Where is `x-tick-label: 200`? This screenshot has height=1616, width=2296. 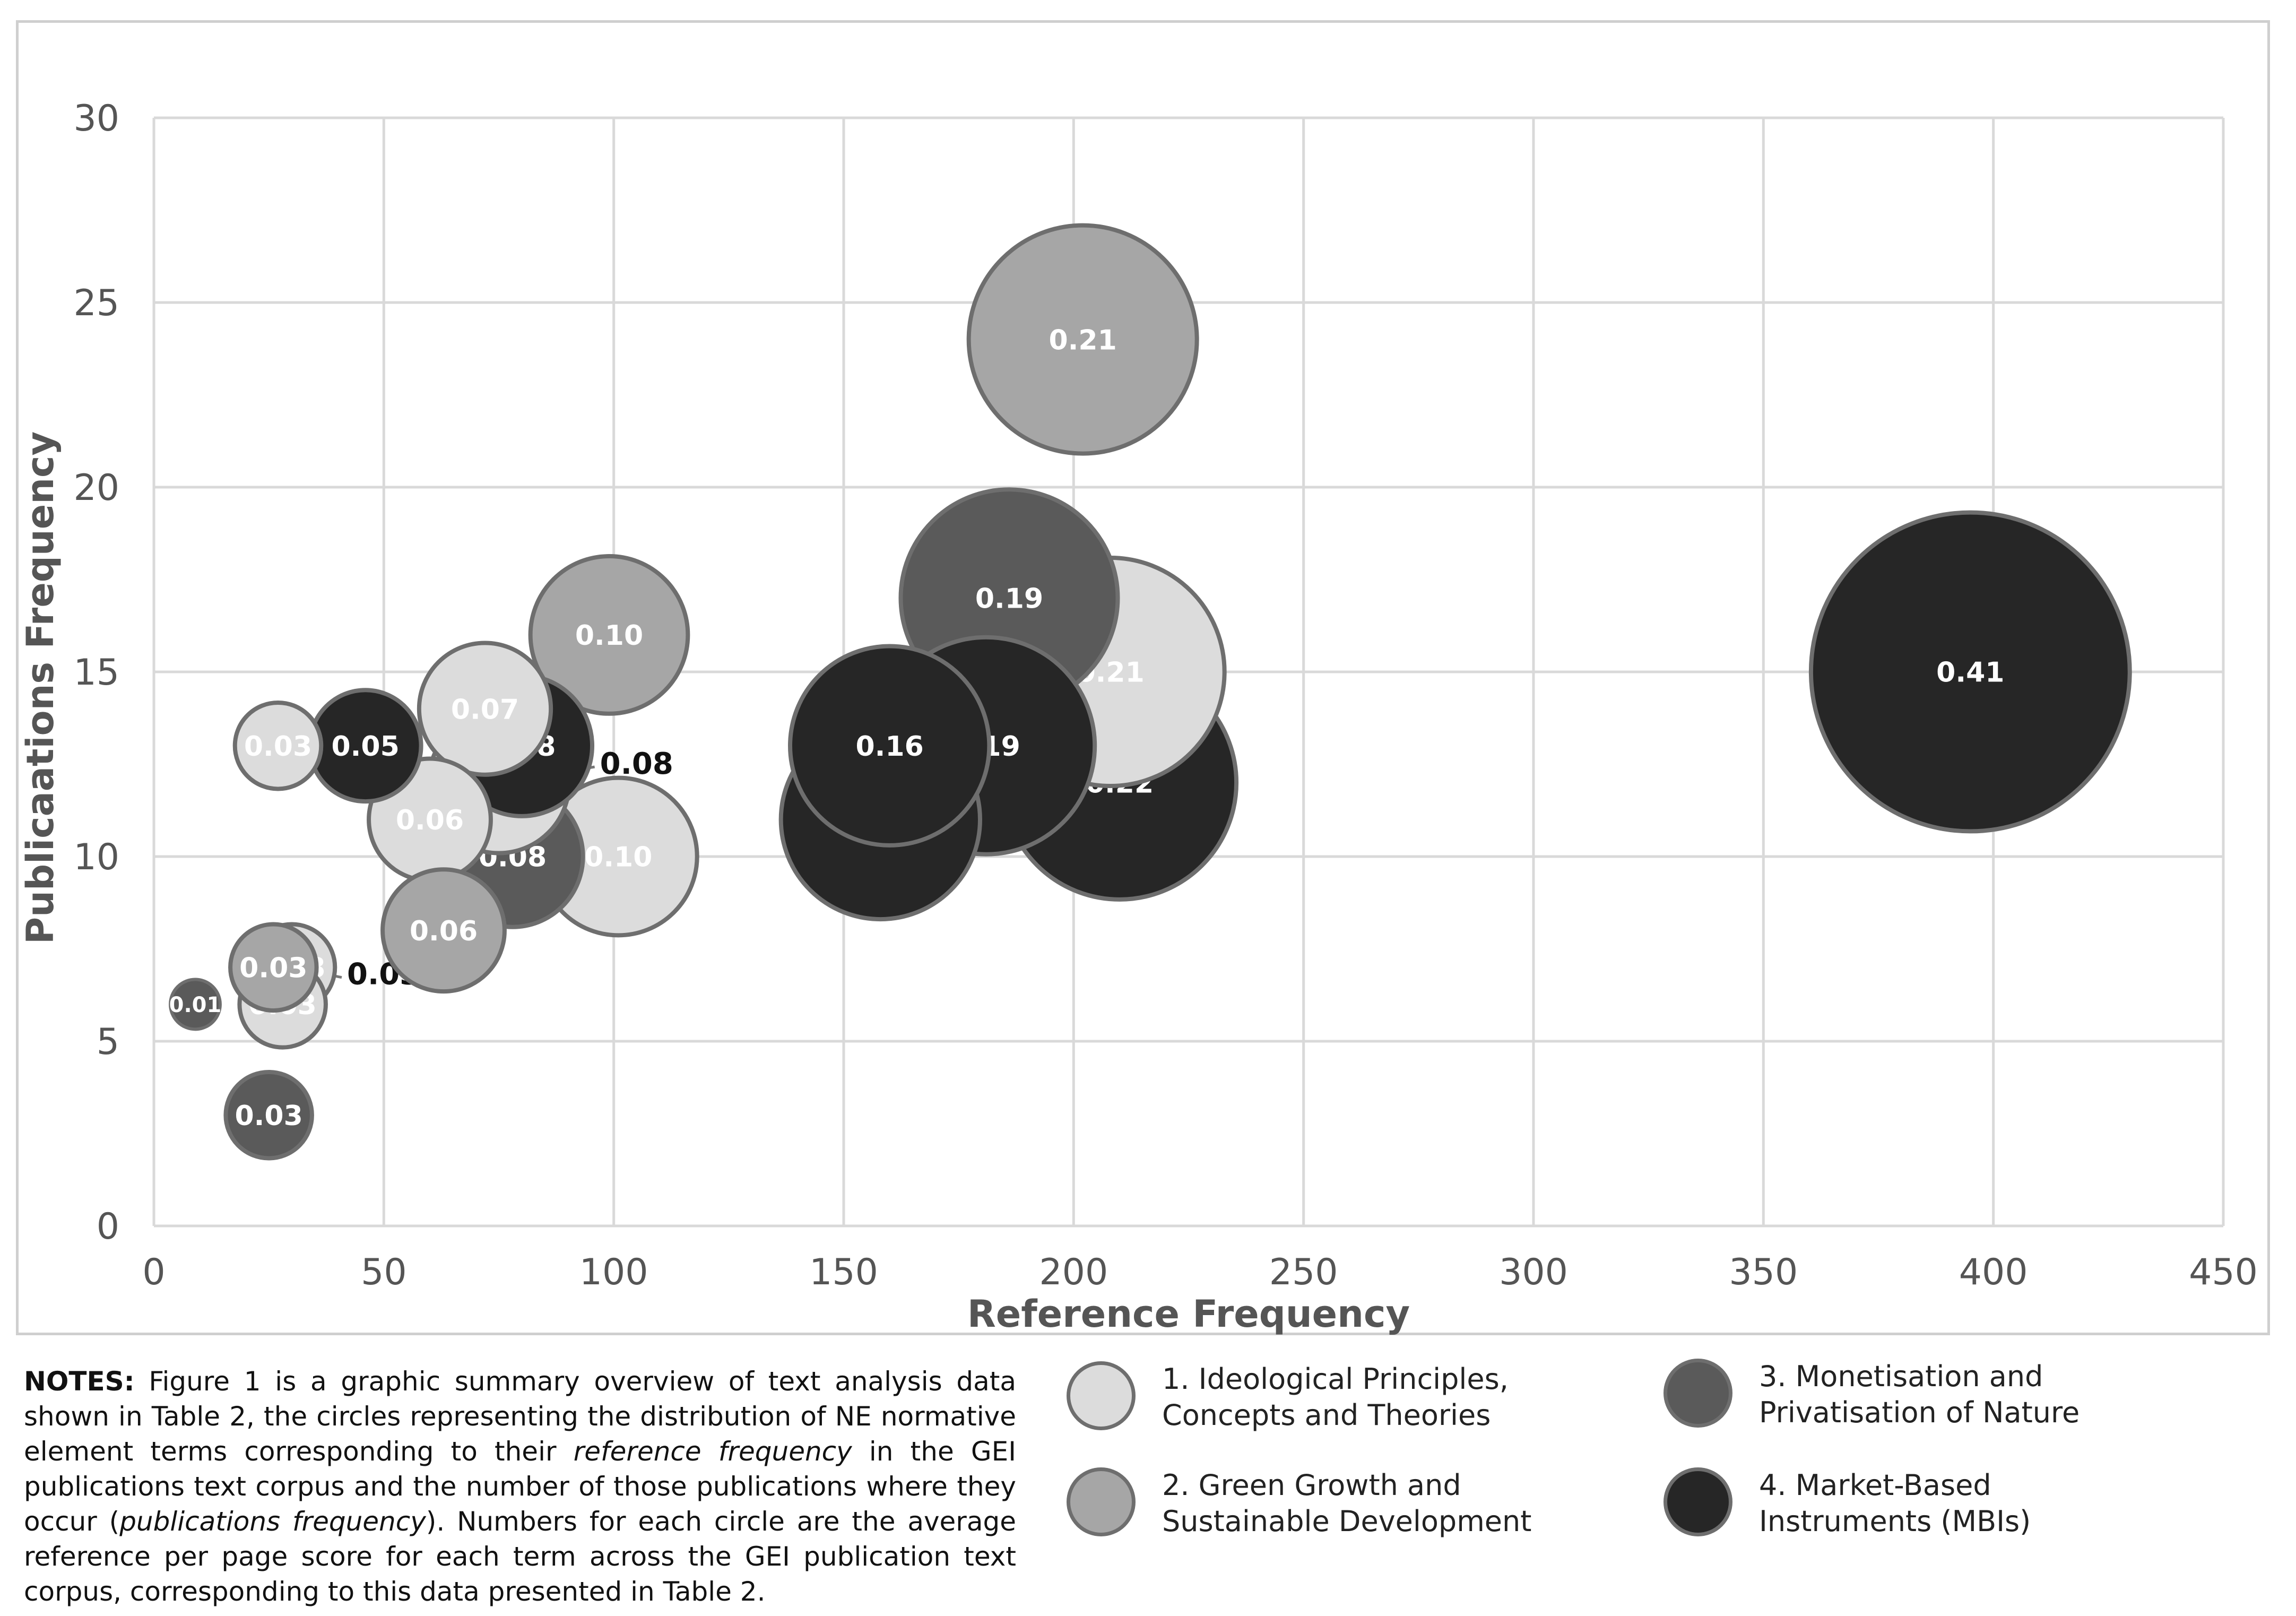 x-tick-label: 200 is located at coordinates (1073, 1272).